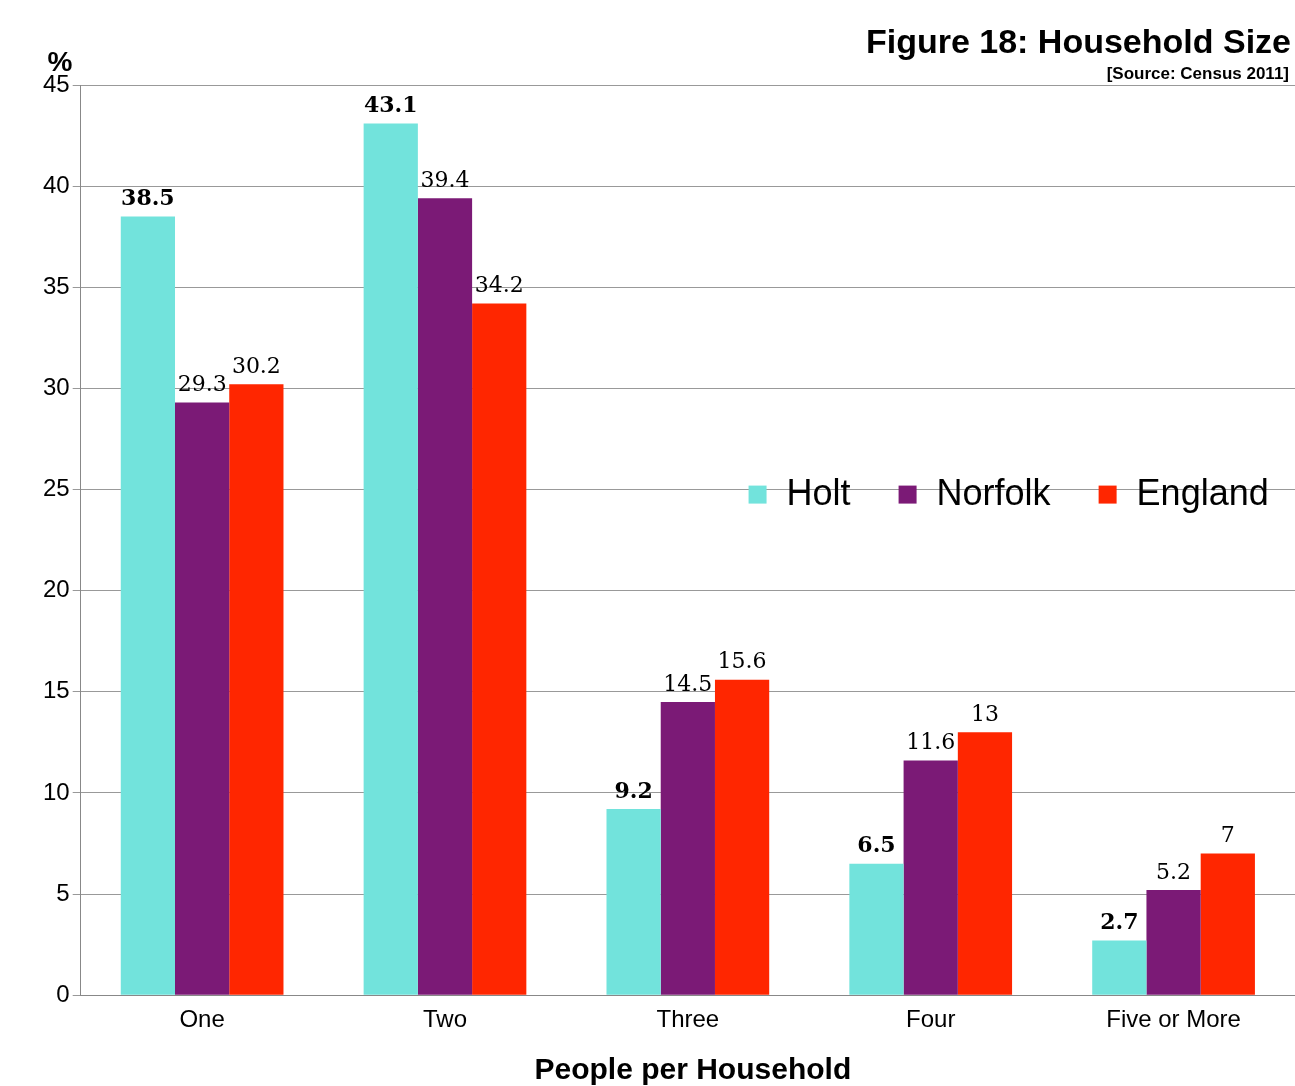  Describe the element at coordinates (688, 683) in the screenshot. I see `data-label: 14.5` at that location.